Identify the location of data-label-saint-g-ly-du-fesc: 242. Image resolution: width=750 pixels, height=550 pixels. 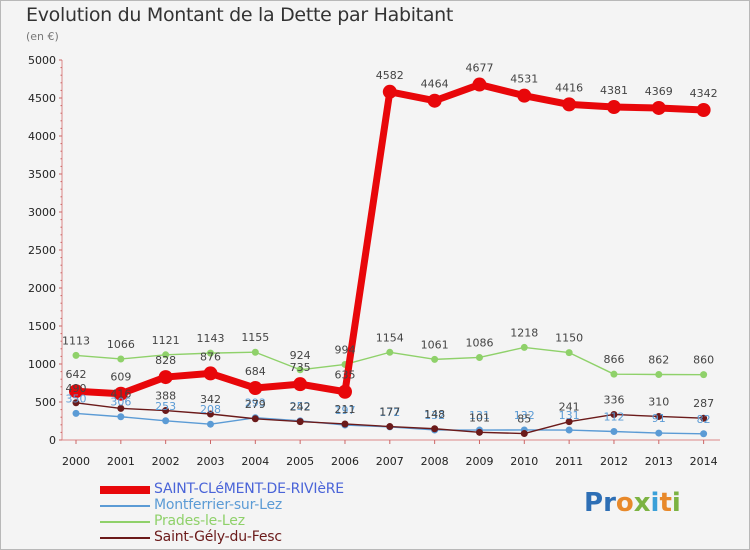
(300, 407).